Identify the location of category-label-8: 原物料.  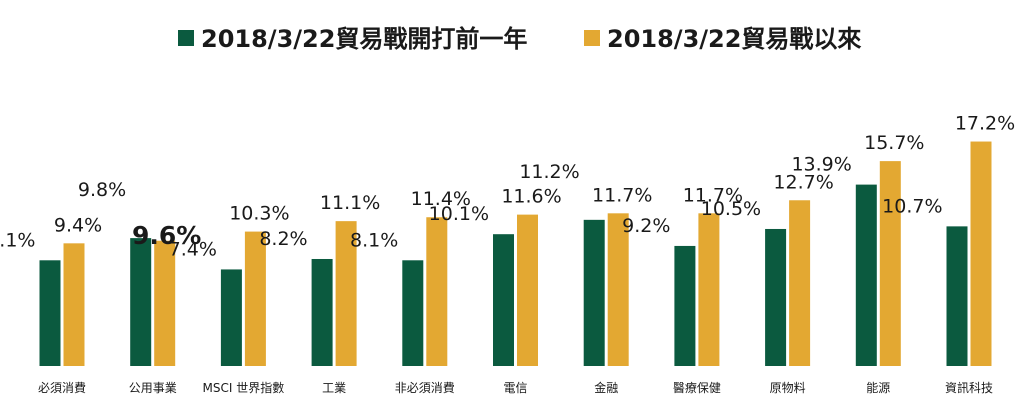
(788, 388).